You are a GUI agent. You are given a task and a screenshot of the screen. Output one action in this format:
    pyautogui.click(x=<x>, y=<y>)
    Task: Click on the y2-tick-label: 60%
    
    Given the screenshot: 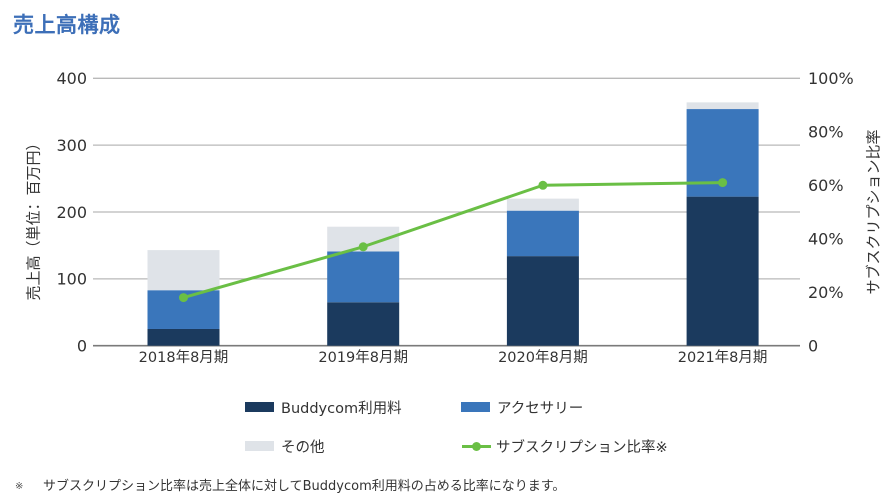 What is the action you would take?
    pyautogui.click(x=826, y=185)
    